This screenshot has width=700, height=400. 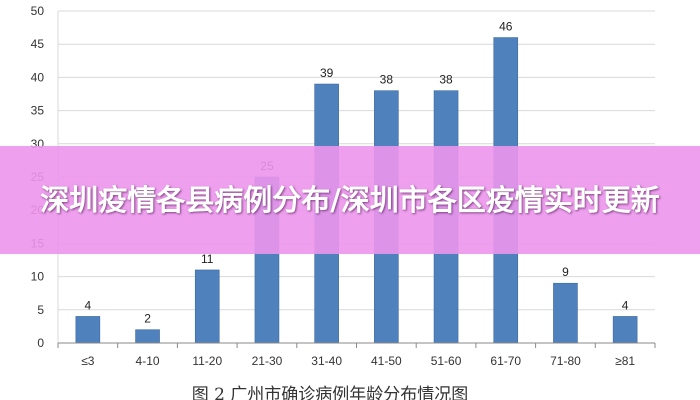 What do you see at coordinates (38, 111) in the screenshot?
I see `y-tick-label: 35` at bounding box center [38, 111].